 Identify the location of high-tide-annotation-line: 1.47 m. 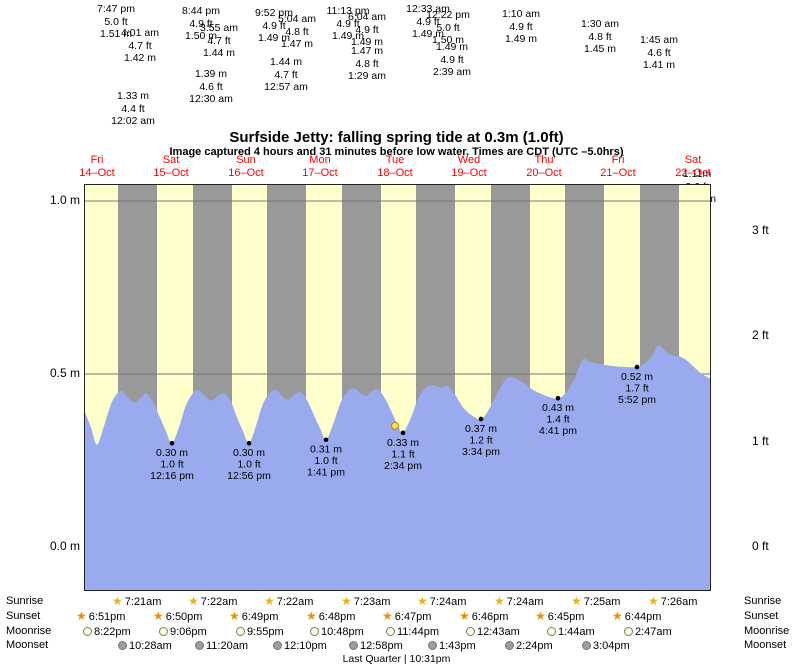
(297, 44).